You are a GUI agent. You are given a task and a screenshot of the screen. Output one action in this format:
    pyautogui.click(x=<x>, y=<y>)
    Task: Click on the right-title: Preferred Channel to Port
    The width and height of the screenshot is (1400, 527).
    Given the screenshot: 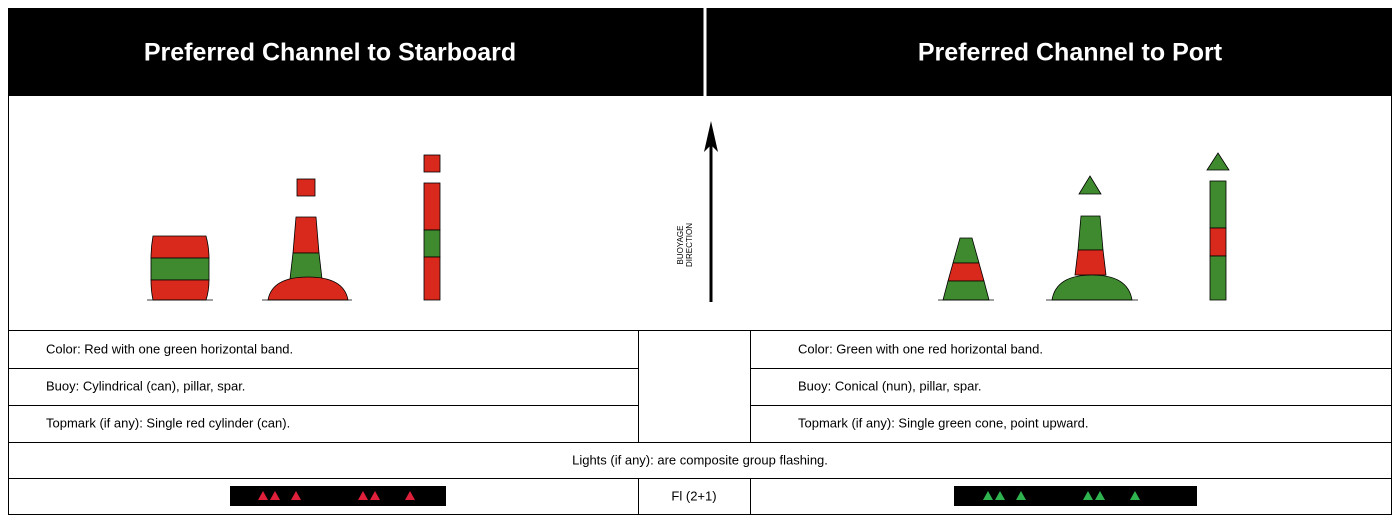 What is the action you would take?
    pyautogui.click(x=1070, y=53)
    